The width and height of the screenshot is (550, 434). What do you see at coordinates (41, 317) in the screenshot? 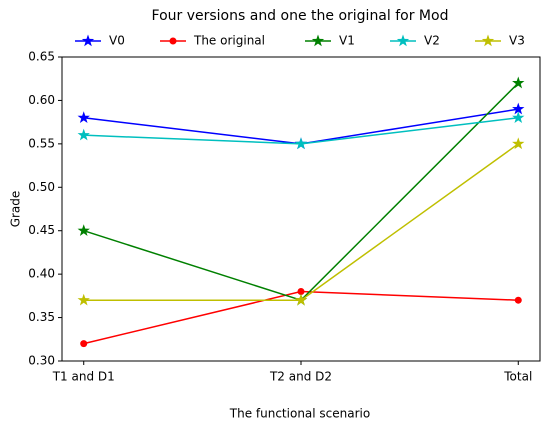
I see `y-tick-label: 0.35` at bounding box center [41, 317].